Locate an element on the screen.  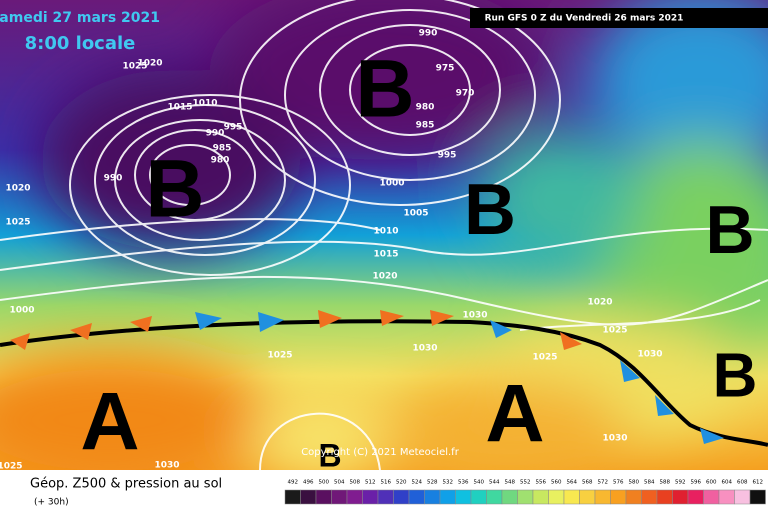
time: 8:00 locale is located at coordinates (80, 43).